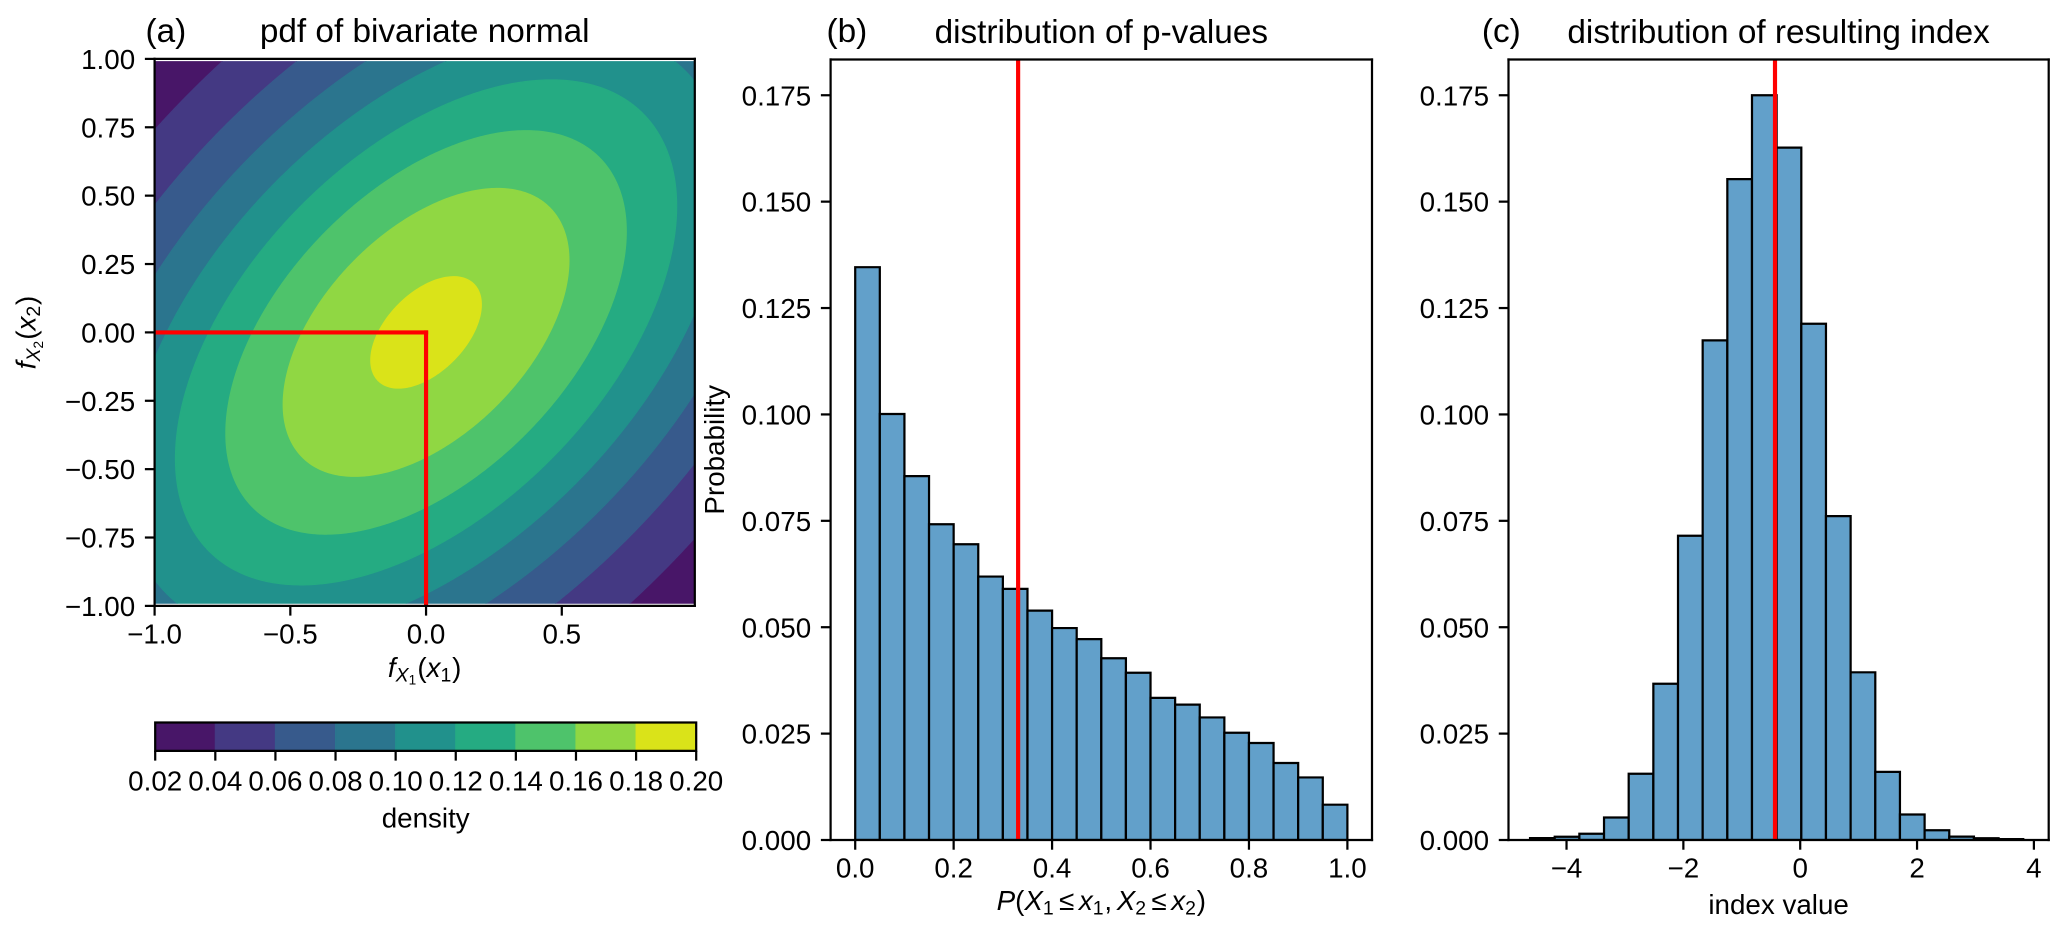  What do you see at coordinates (1684, 868) in the screenshot?
I see `svg-text: −2` at bounding box center [1684, 868].